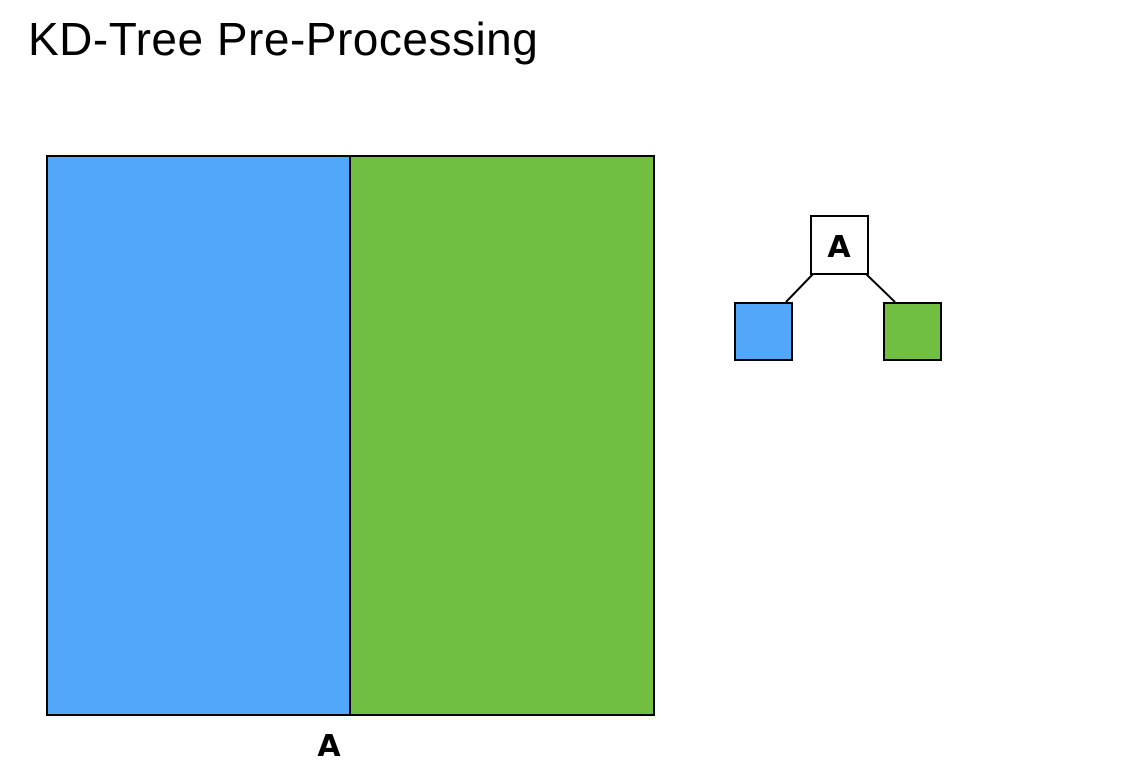  Describe the element at coordinates (912, 331) in the screenshot. I see `tree-right-child-node` at that location.